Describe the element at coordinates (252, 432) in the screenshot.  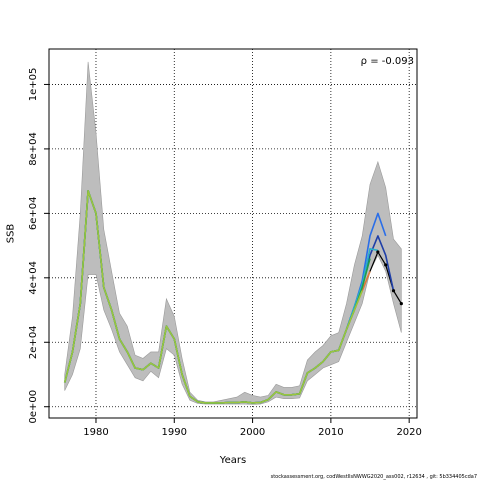
I see `x-tick-label: 2000` at that location.